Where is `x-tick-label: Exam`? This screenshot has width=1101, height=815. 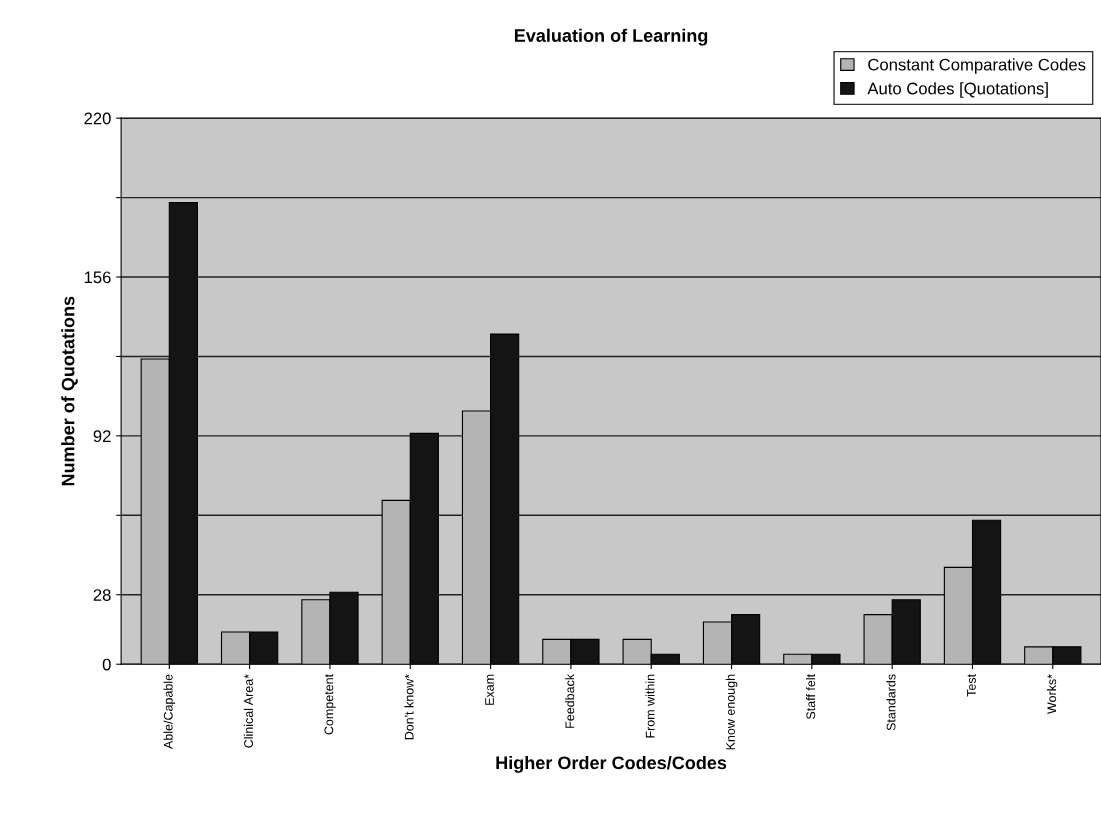
x-tick-label: Exam is located at coordinates (489, 689).